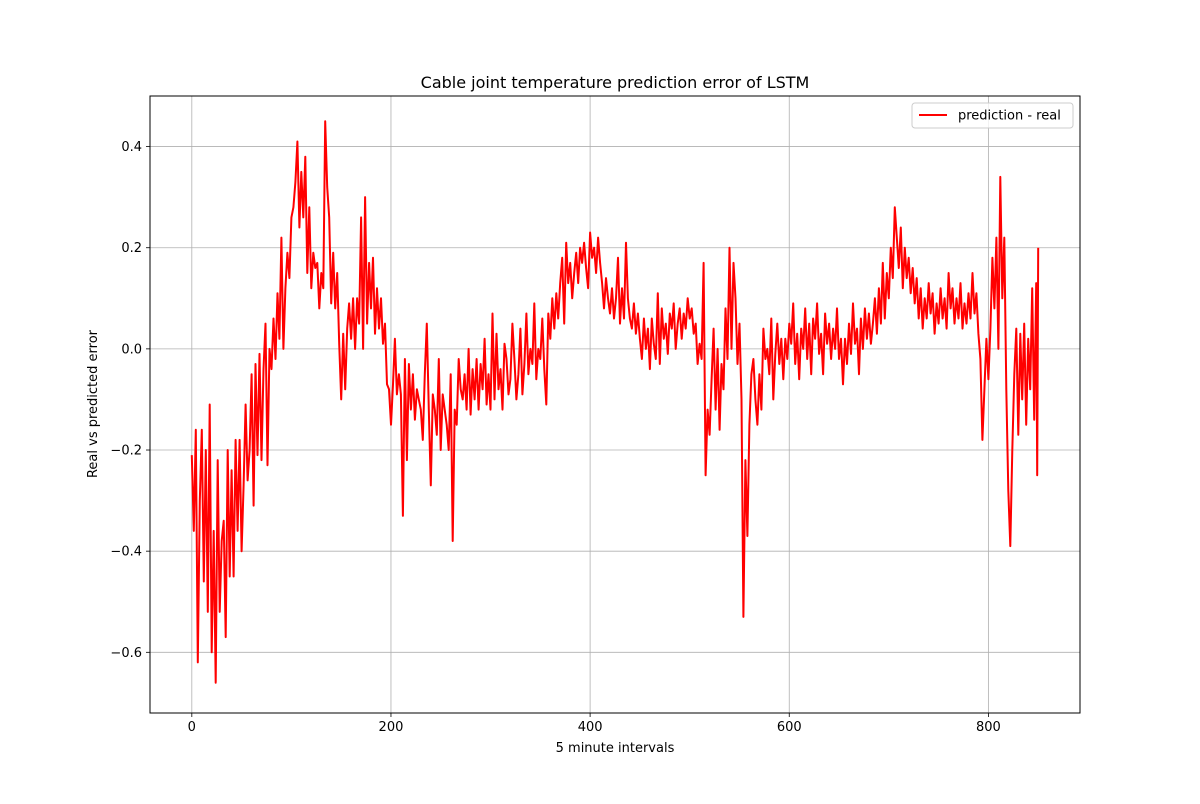  Describe the element at coordinates (789, 727) in the screenshot. I see `x-tick-label: 600` at that location.